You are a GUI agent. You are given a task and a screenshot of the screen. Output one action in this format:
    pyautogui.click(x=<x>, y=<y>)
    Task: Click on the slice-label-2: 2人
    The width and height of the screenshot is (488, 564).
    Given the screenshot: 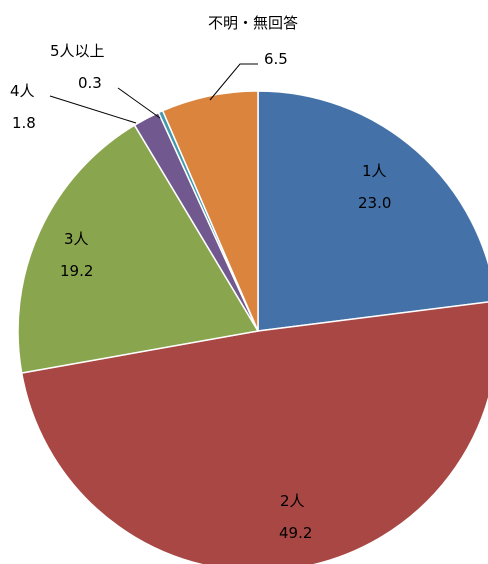 What is the action you would take?
    pyautogui.click(x=292, y=501)
    